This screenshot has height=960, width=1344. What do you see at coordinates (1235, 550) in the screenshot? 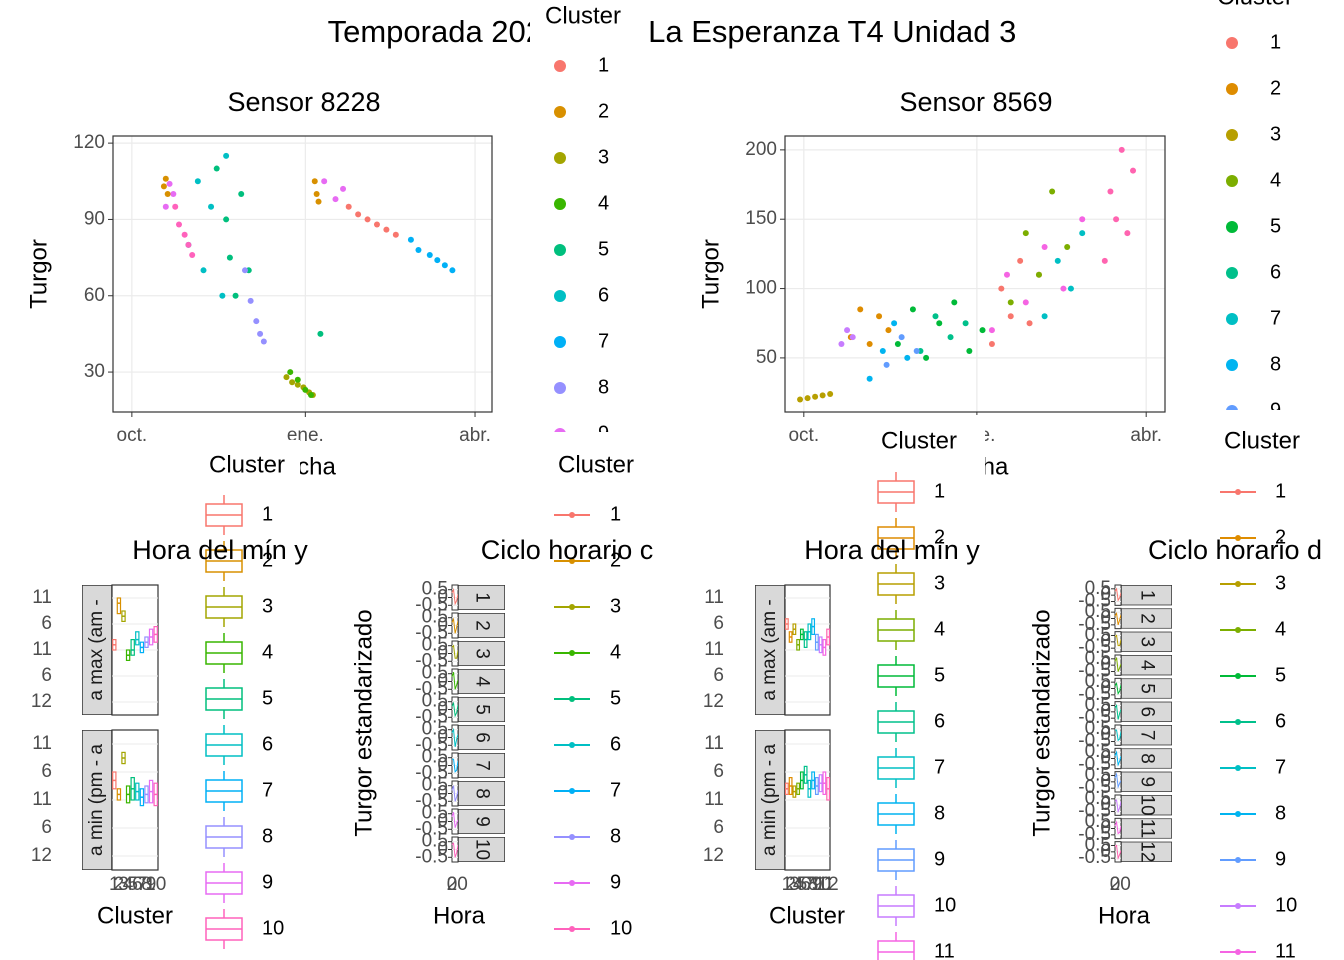
I see `plot-title: Ciclo horario d` at bounding box center [1235, 550].